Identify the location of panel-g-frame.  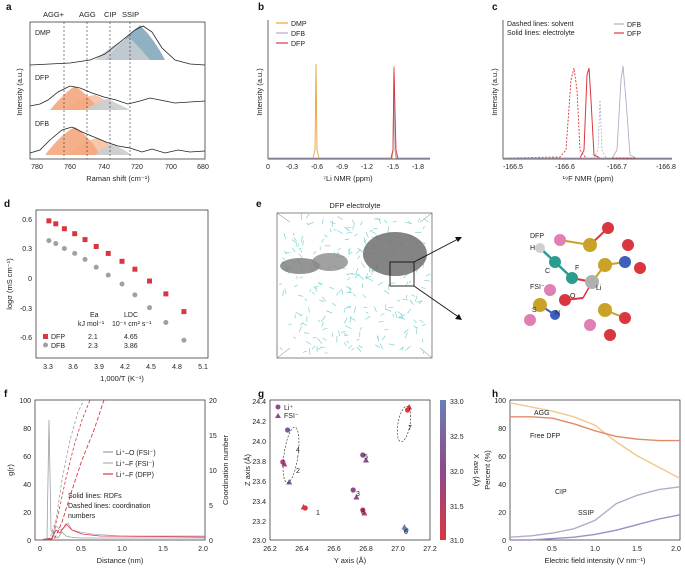
(350, 470).